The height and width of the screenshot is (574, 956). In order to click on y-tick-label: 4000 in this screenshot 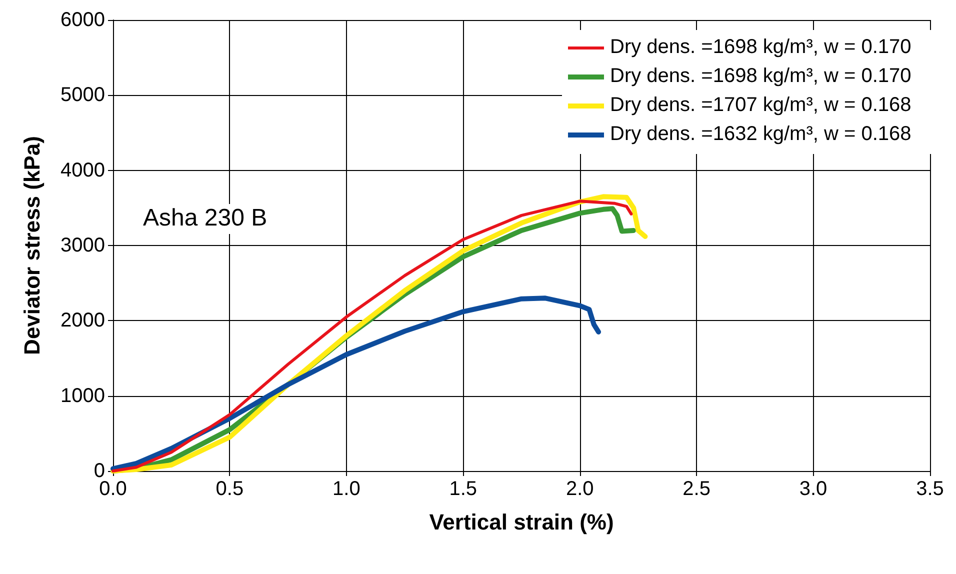, I will do `click(82, 170)`.